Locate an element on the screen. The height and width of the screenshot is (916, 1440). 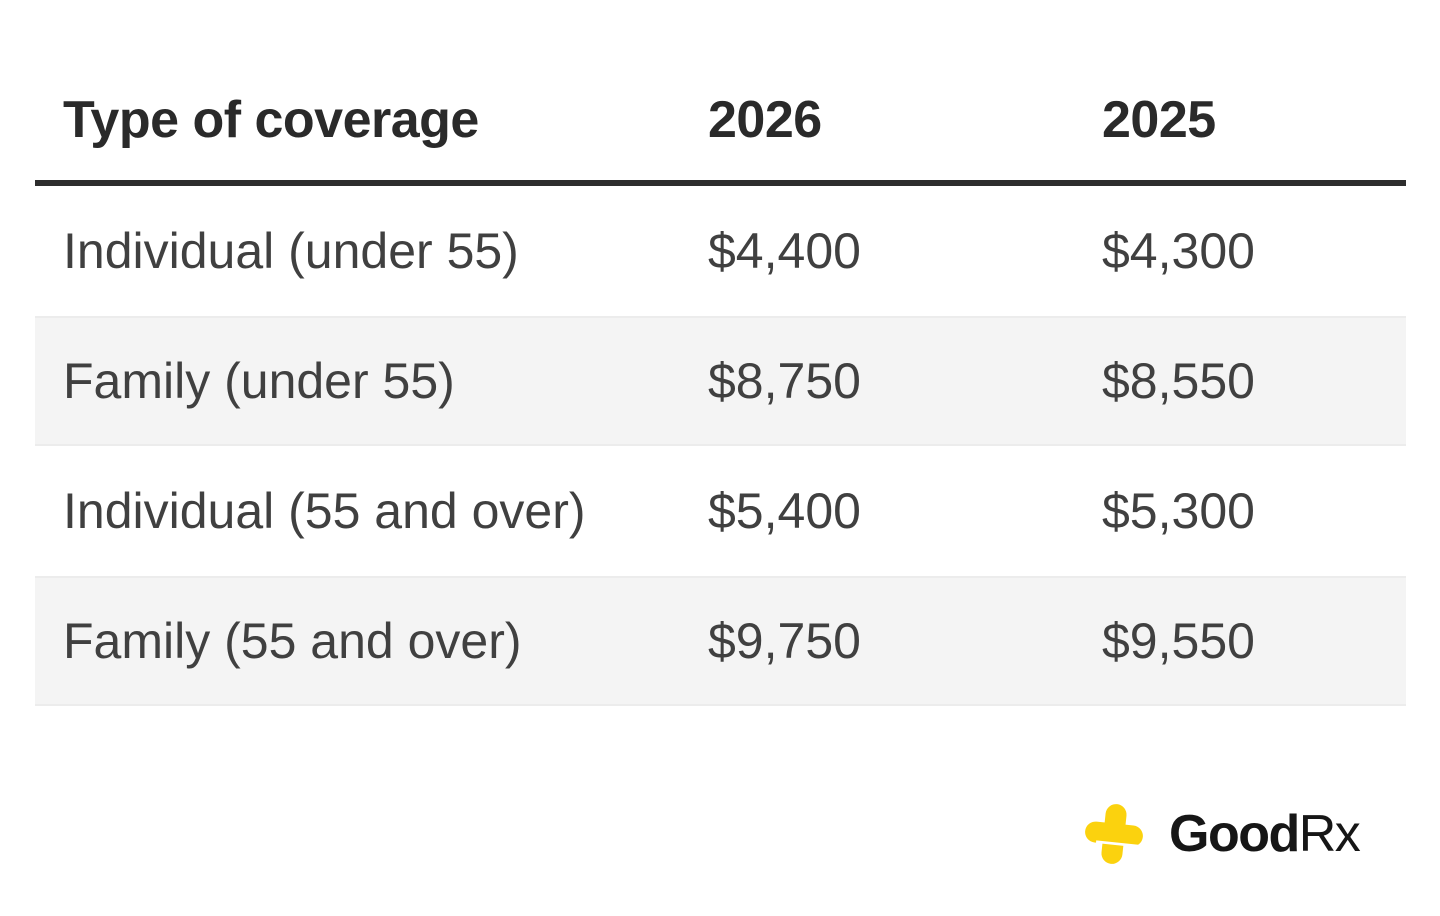
goodrx-wordmark: GoodRx is located at coordinates (1265, 834).